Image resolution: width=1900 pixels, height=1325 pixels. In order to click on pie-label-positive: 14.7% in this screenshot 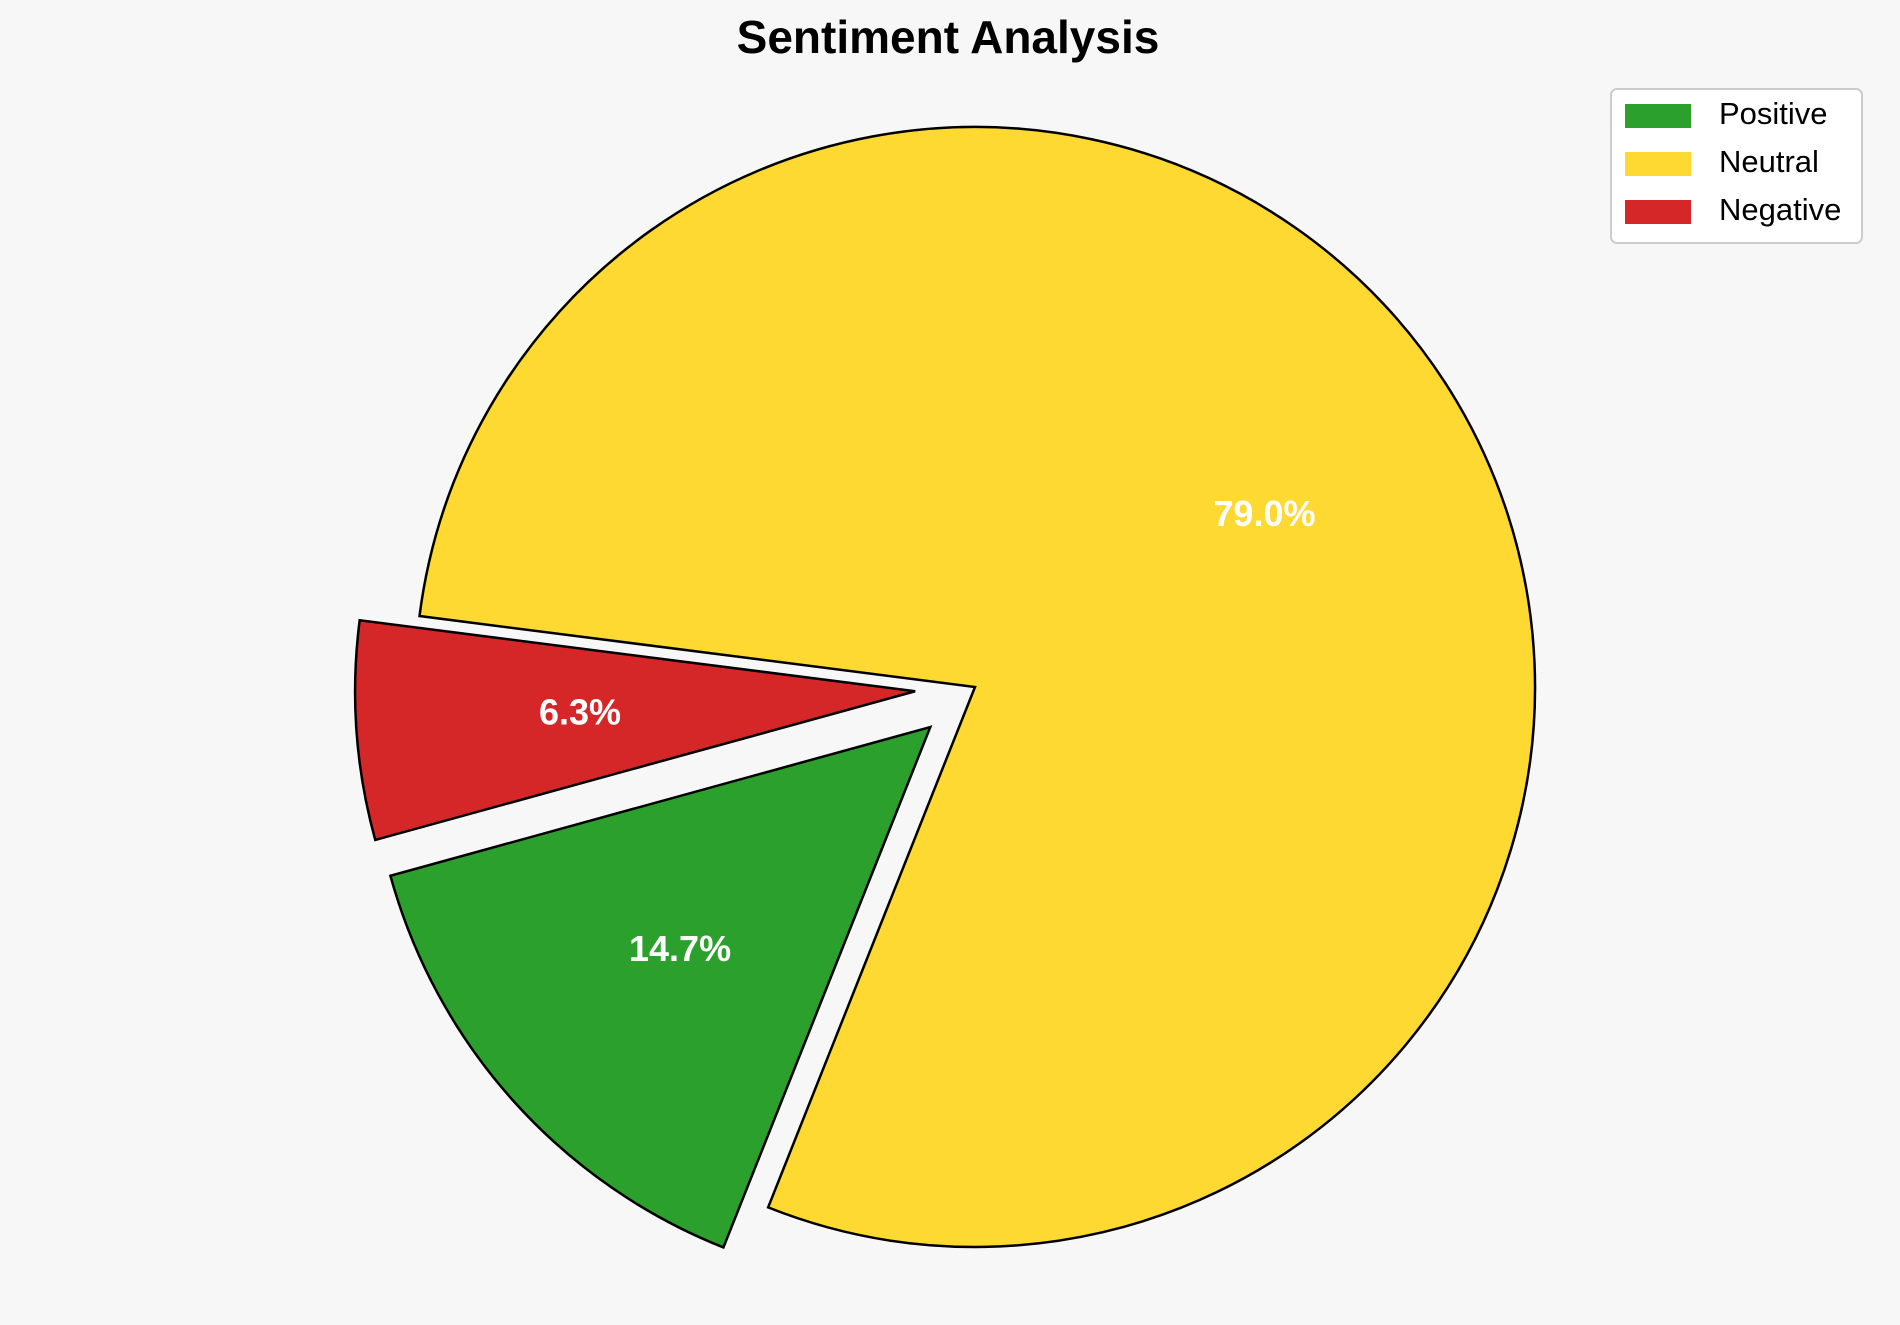, I will do `click(680, 948)`.